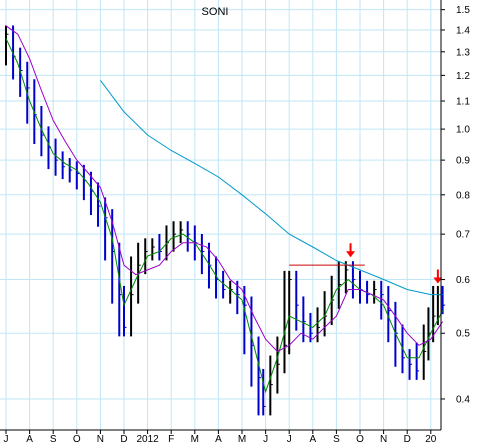  Describe the element at coordinates (147, 439) in the screenshot. I see `x-tick-label: 2012` at that location.